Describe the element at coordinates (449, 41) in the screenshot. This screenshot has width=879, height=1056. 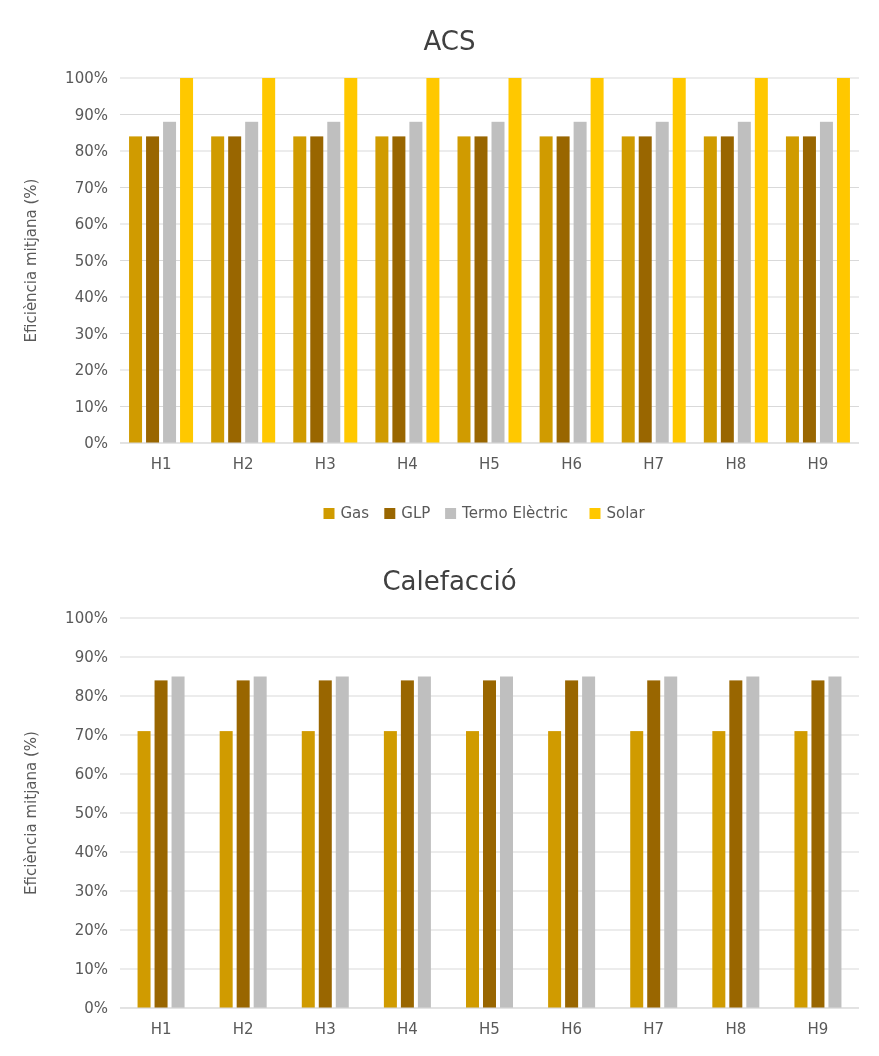
I see `chart-title: ACS` at that location.